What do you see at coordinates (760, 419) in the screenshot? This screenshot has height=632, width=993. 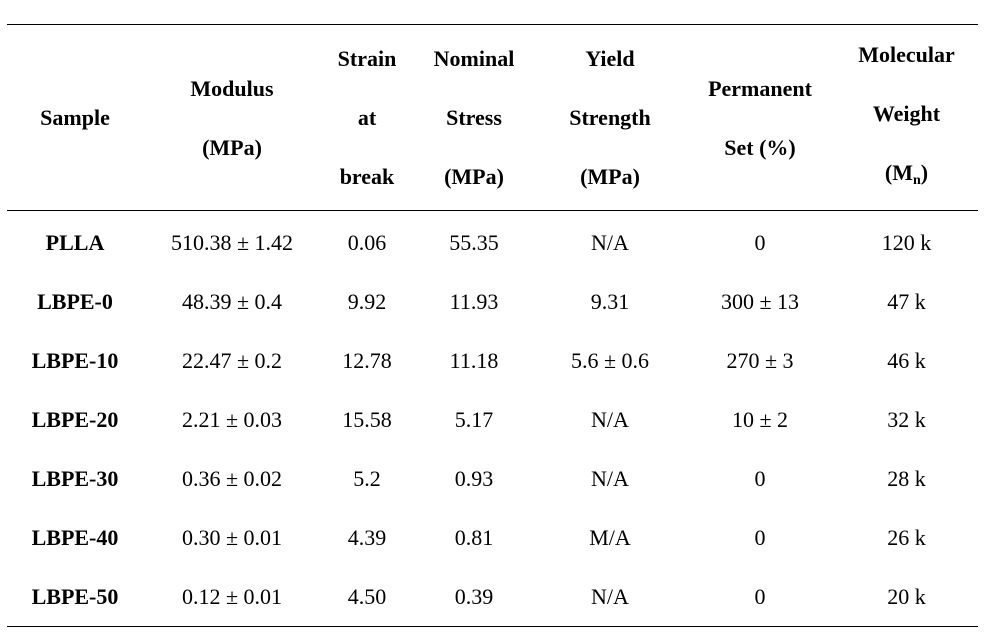 I see `cell-set: 10 ± 2` at bounding box center [760, 419].